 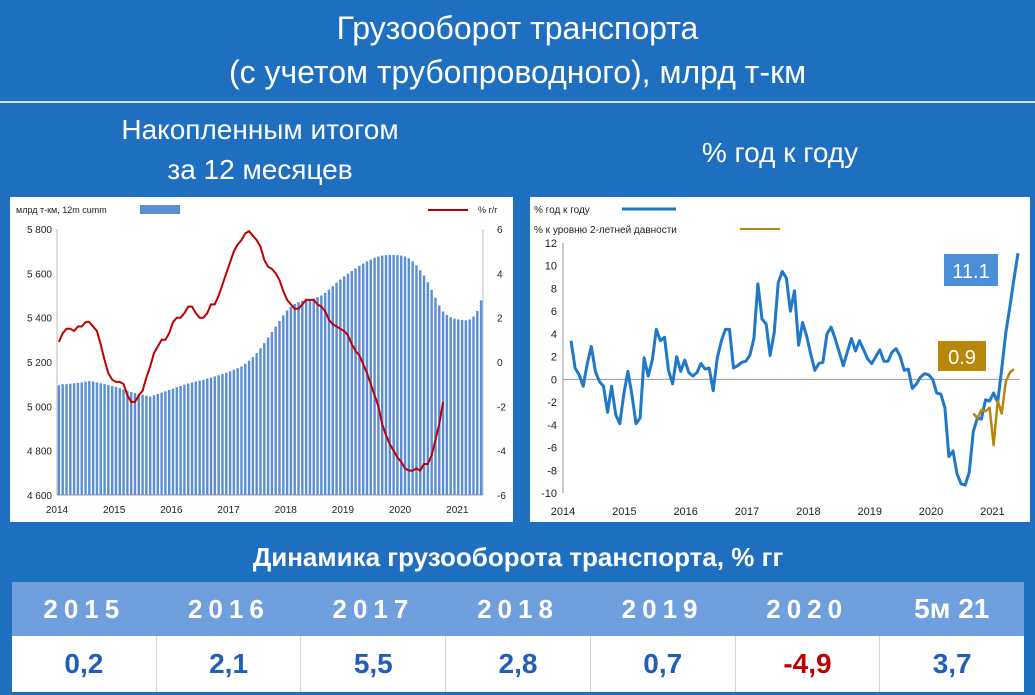 What do you see at coordinates (39, 319) in the screenshot?
I see `y-left-tick-label: 5 400` at bounding box center [39, 319].